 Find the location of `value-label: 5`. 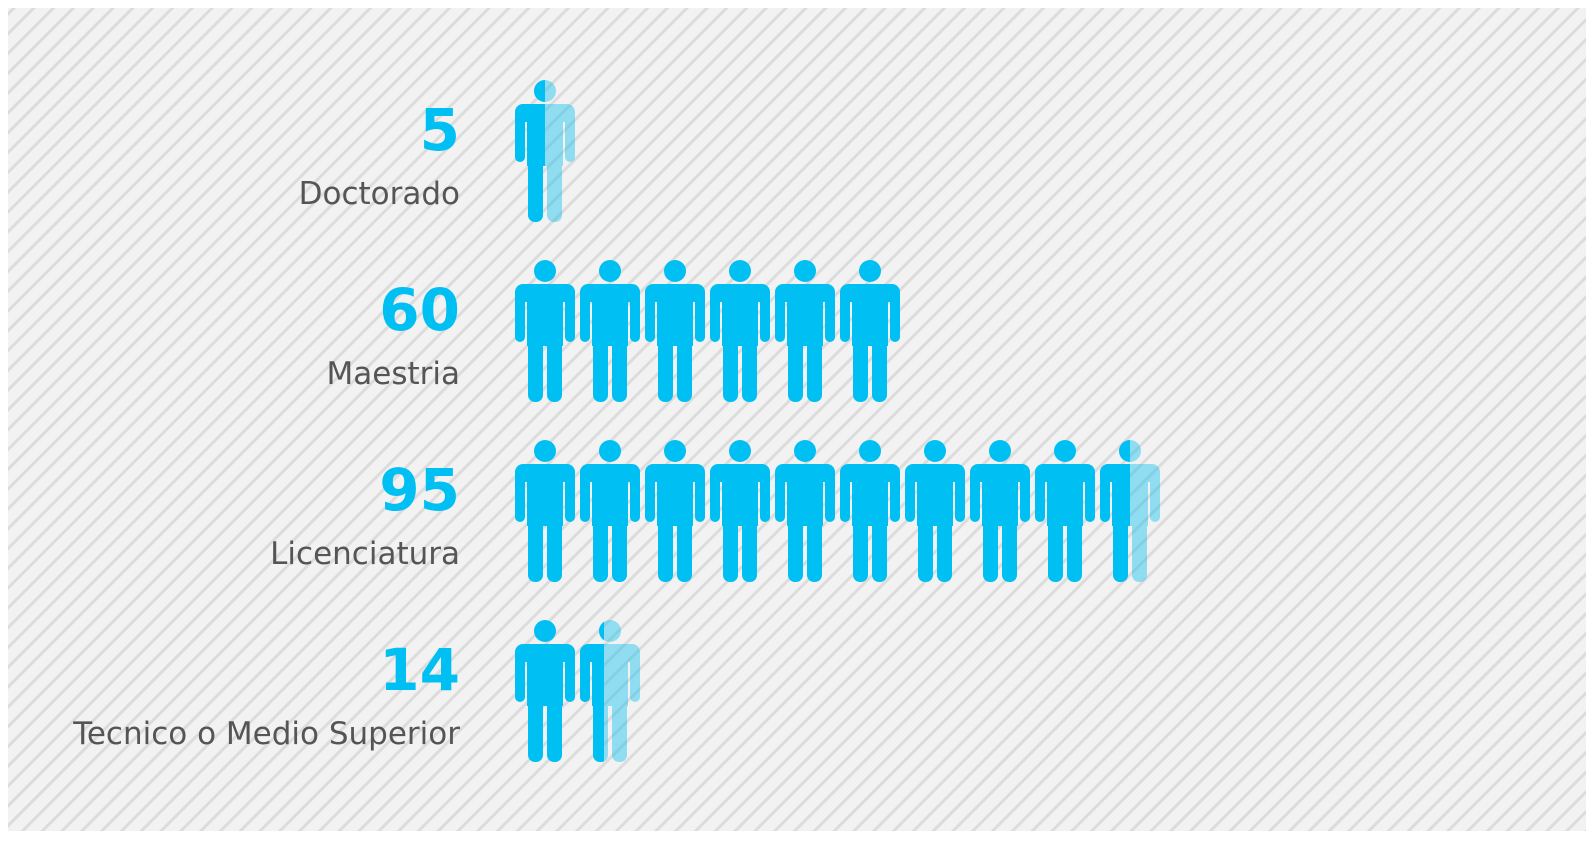

value-label: 5 is located at coordinates (440, 130).